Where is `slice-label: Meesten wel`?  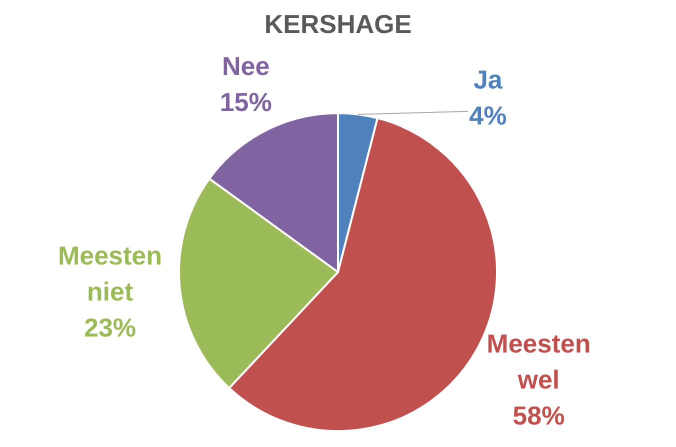 slice-label: Meesten wel is located at coordinates (538, 361).